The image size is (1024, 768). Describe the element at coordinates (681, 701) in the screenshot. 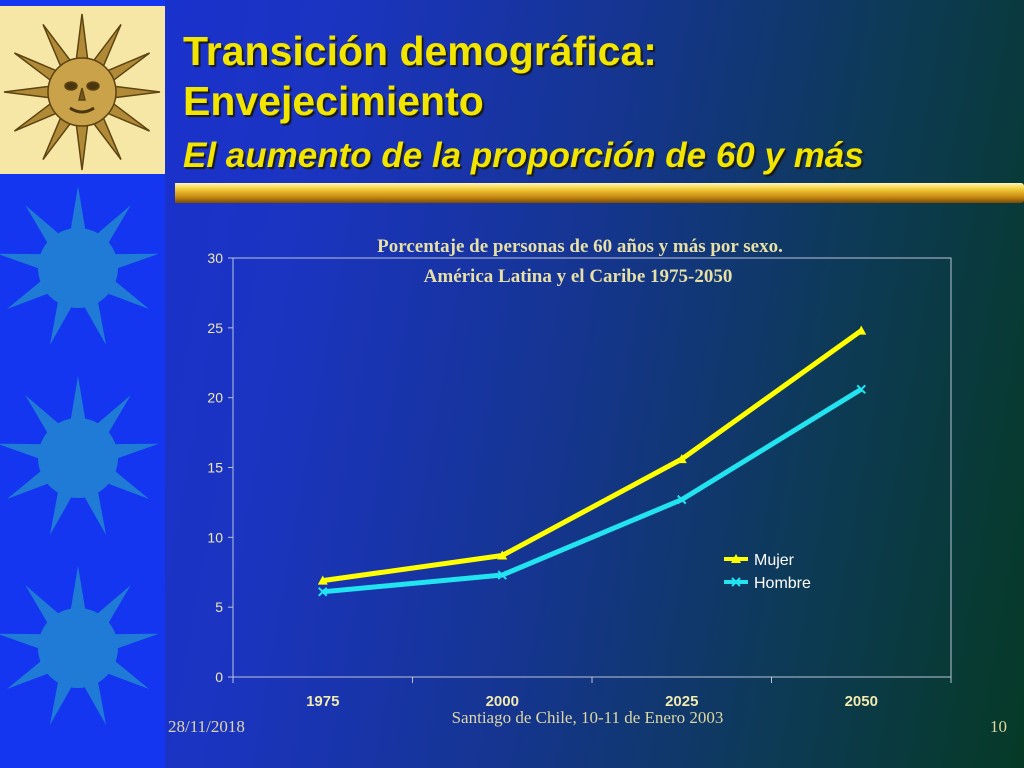

I see `x-axis-tick-label: 2025` at that location.